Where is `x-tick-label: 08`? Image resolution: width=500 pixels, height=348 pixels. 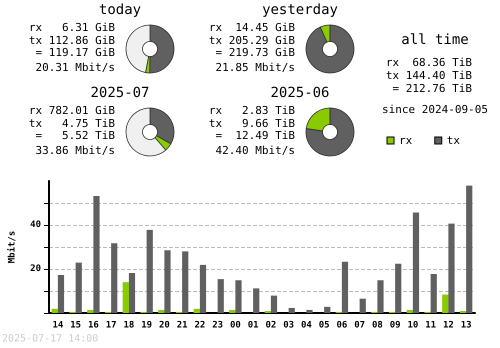 x-tick-label: 08 is located at coordinates (377, 325).